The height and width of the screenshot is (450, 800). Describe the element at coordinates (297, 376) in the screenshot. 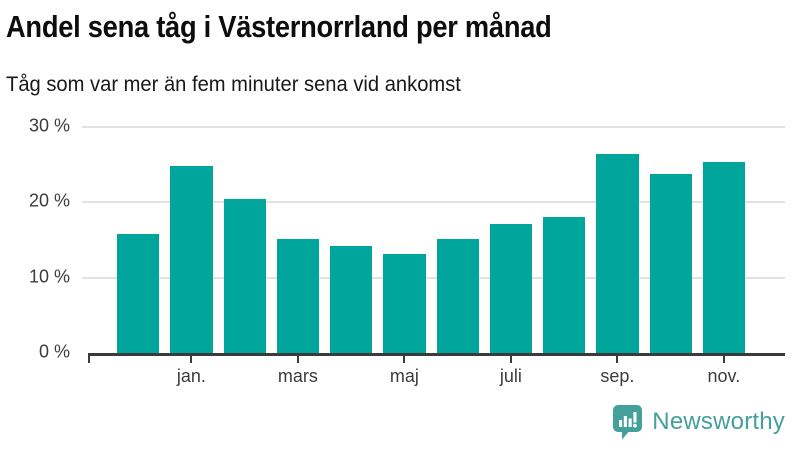

I see `x-tick-label: mars` at that location.